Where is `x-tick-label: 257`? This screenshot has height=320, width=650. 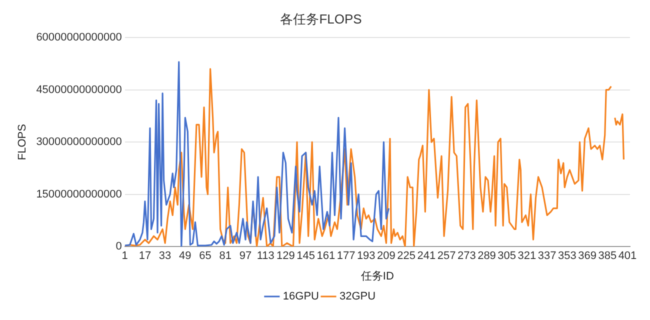 x-tick-label: 257 is located at coordinates (446, 256).